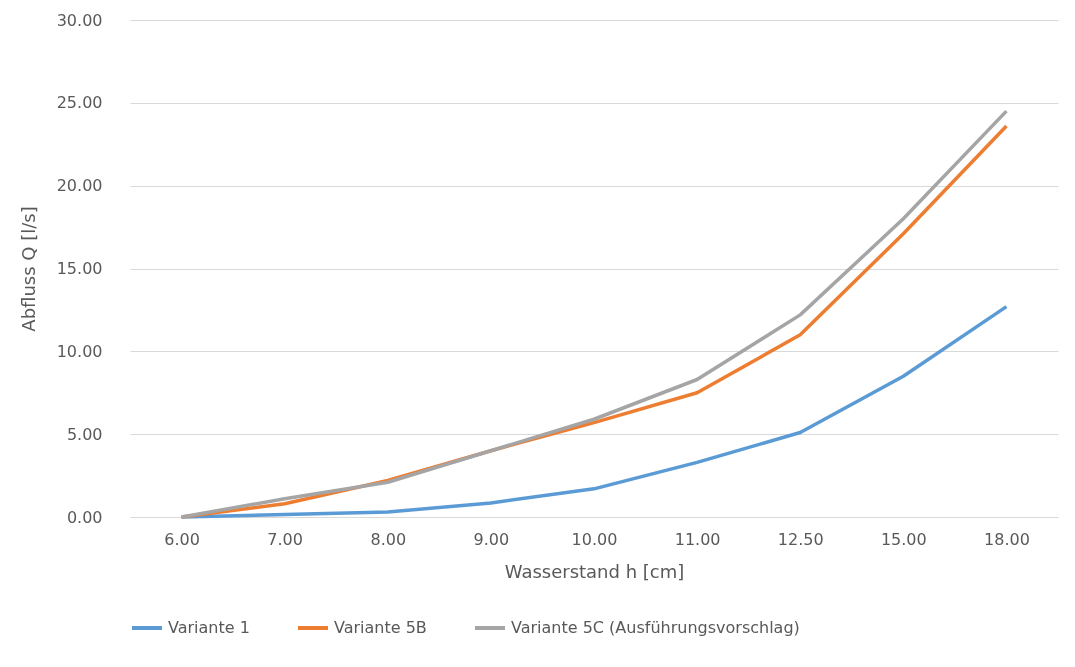  Describe the element at coordinates (491, 539) in the screenshot. I see `x-tick-label: 9.00` at that location.